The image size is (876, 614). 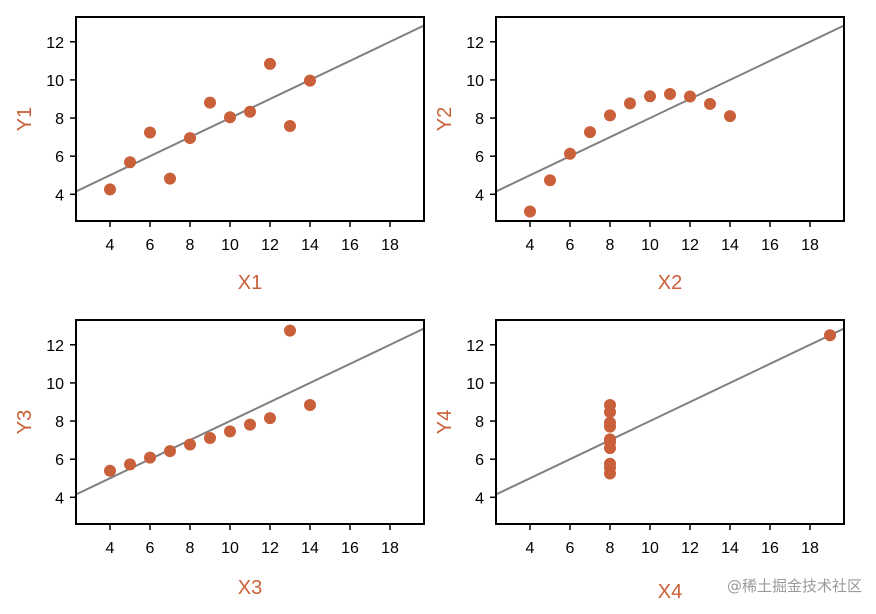 I want to click on x-axis-label: X2, so click(x=670, y=283).